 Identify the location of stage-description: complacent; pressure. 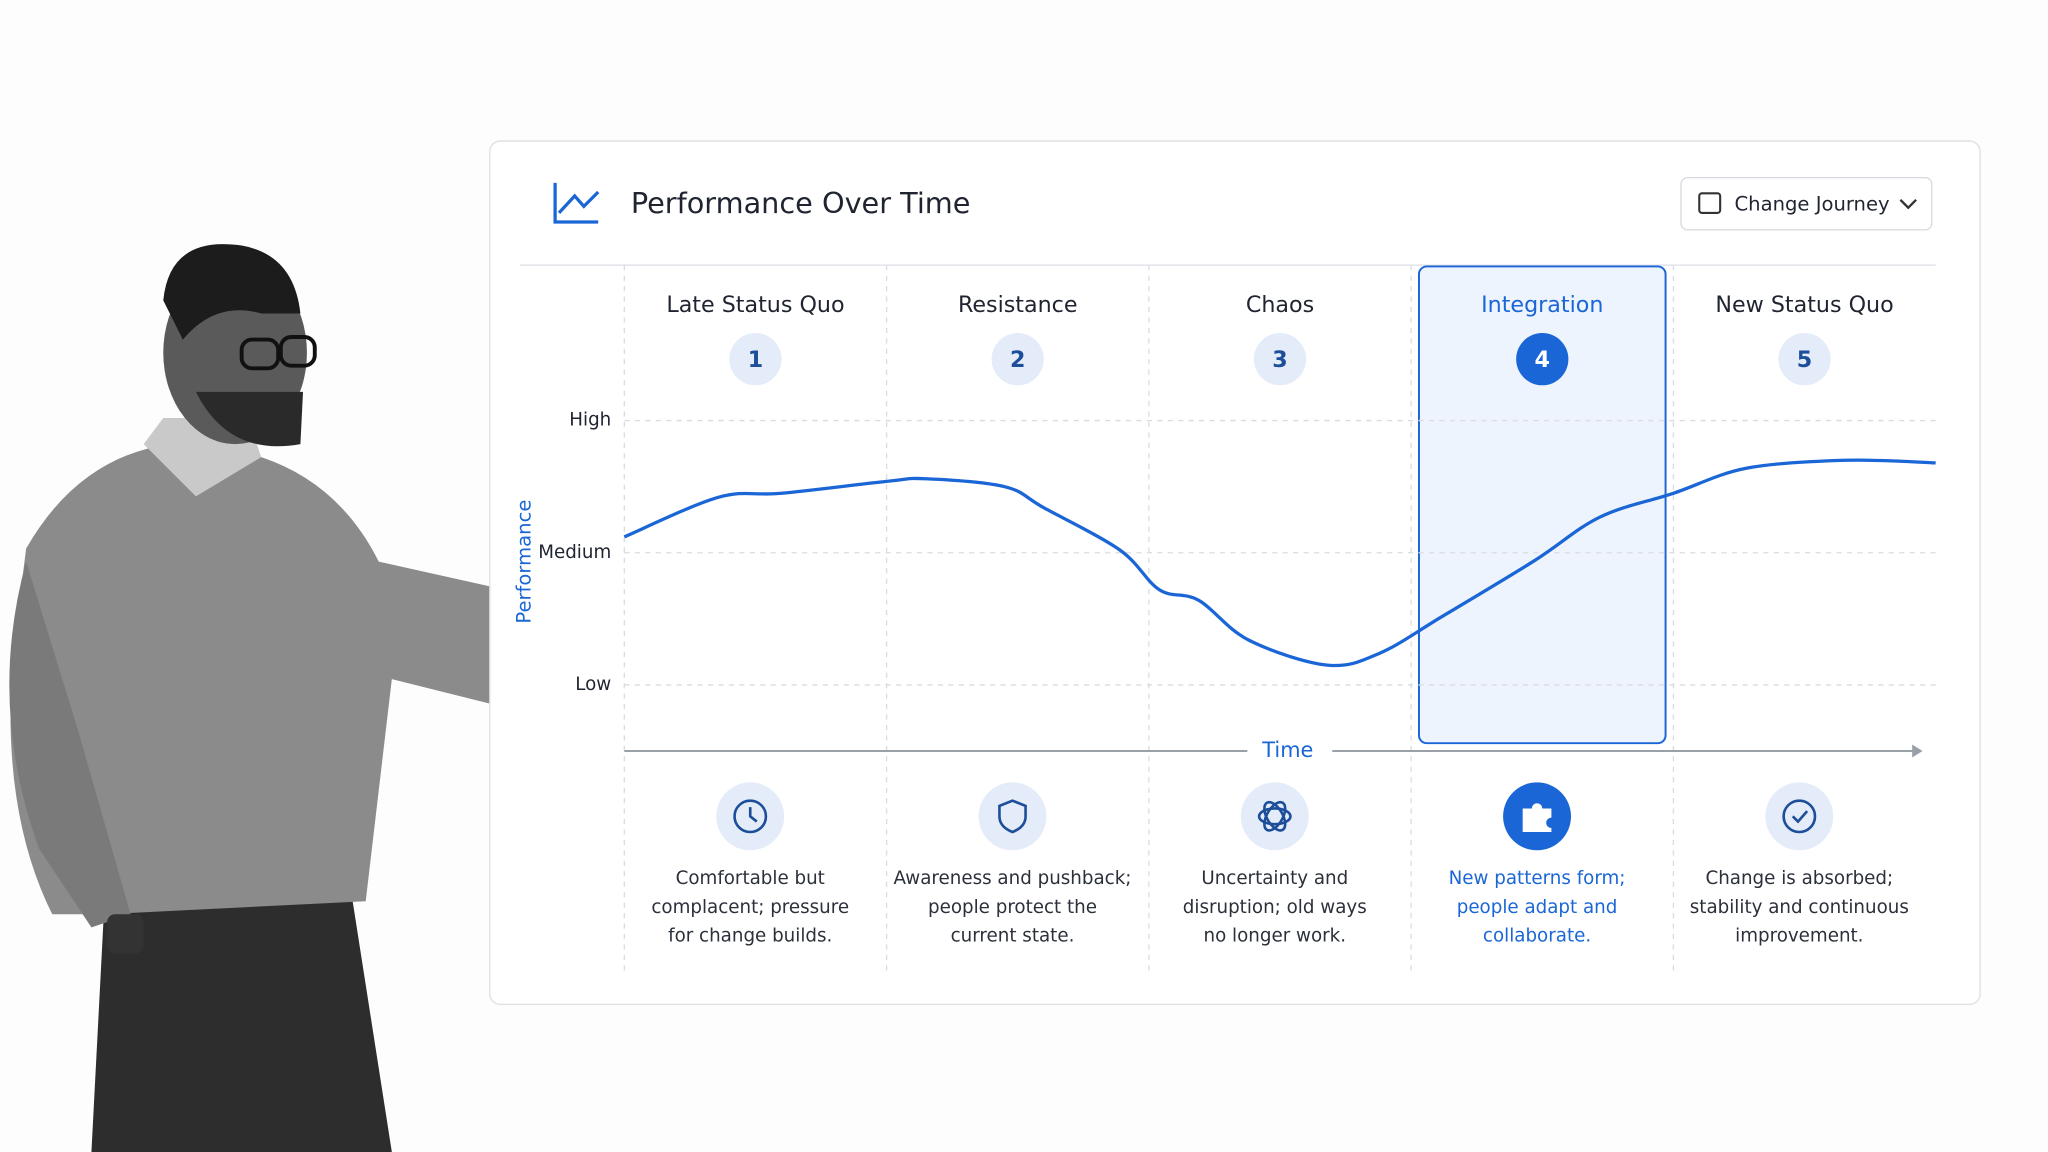
(750, 907).